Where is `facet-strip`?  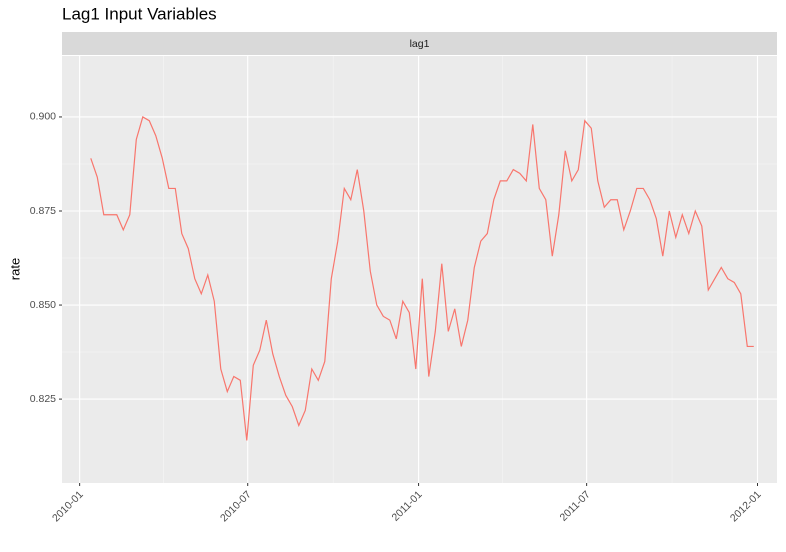 facet-strip is located at coordinates (419, 43).